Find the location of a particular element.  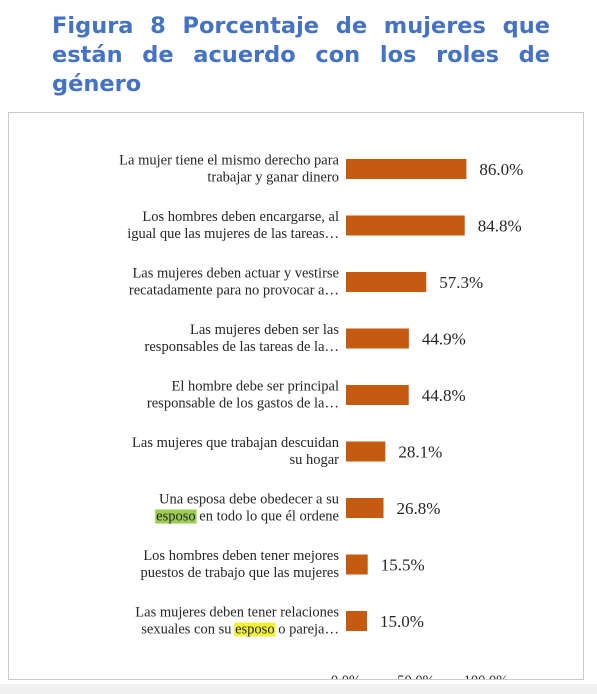

category-label-7-line-2: esposo en todo lo que él ordene is located at coordinates (247, 517).